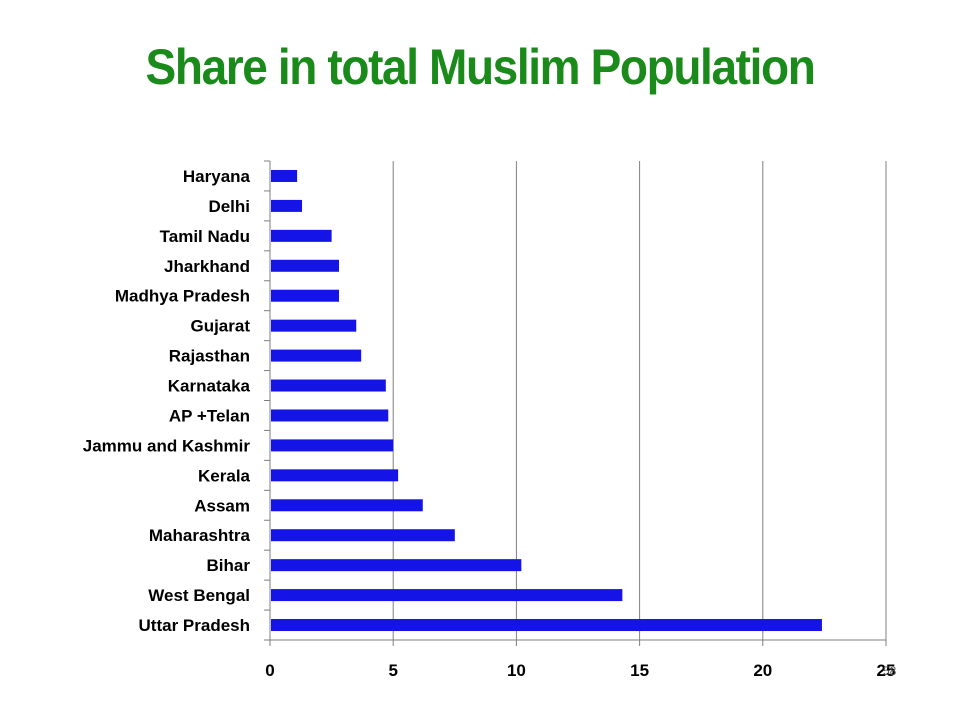 This screenshot has height=720, width=960. Describe the element at coordinates (167, 445) in the screenshot. I see `category-label: Jammu and Kashmir` at that location.